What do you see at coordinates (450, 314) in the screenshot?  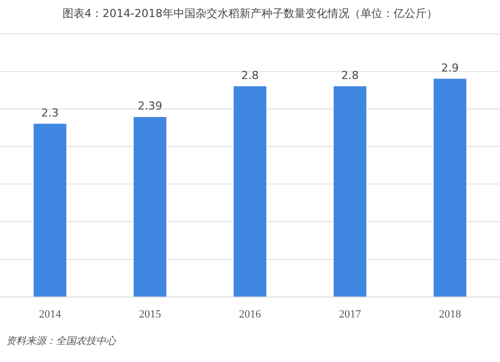 I see `x-tick-label: 2018` at bounding box center [450, 314].